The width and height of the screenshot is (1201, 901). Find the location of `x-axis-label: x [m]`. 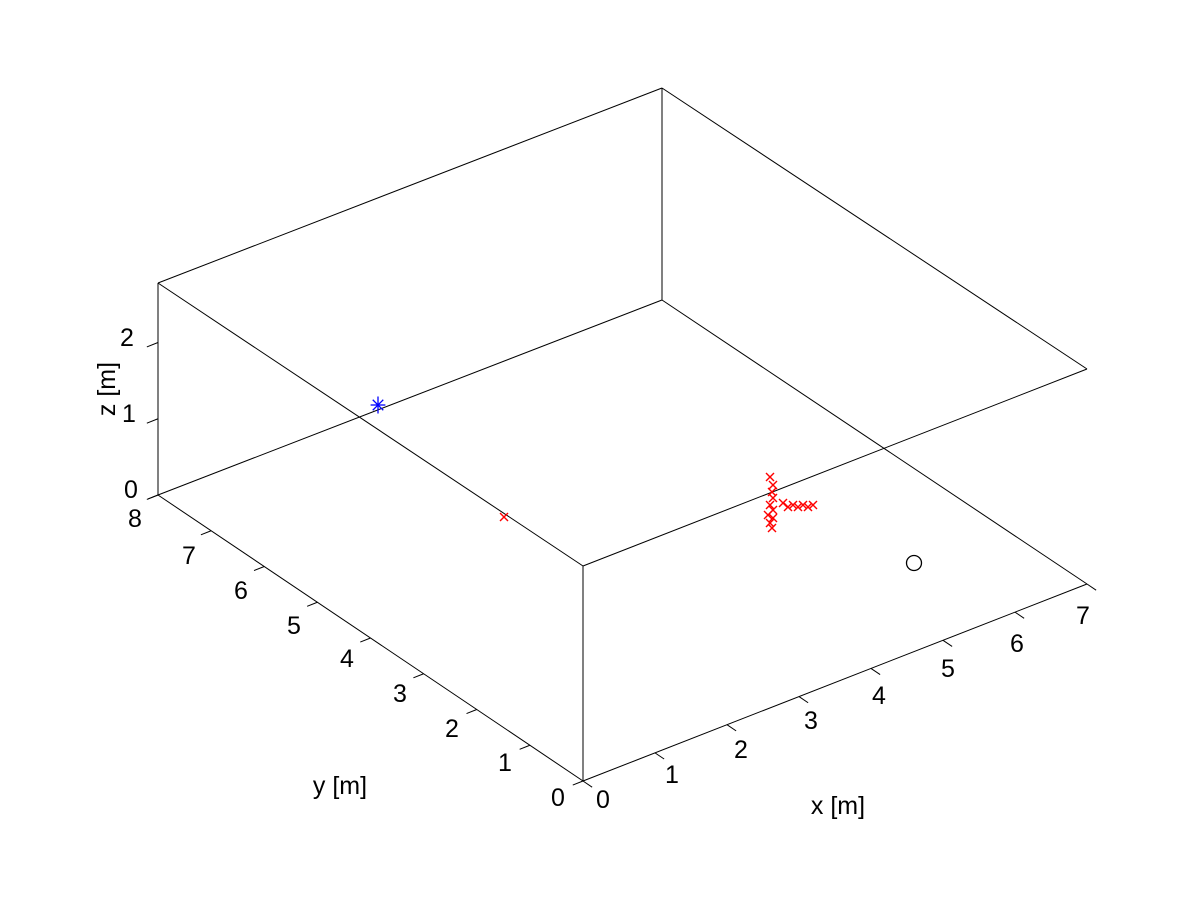

x-axis-label: x [m] is located at coordinates (838, 806).